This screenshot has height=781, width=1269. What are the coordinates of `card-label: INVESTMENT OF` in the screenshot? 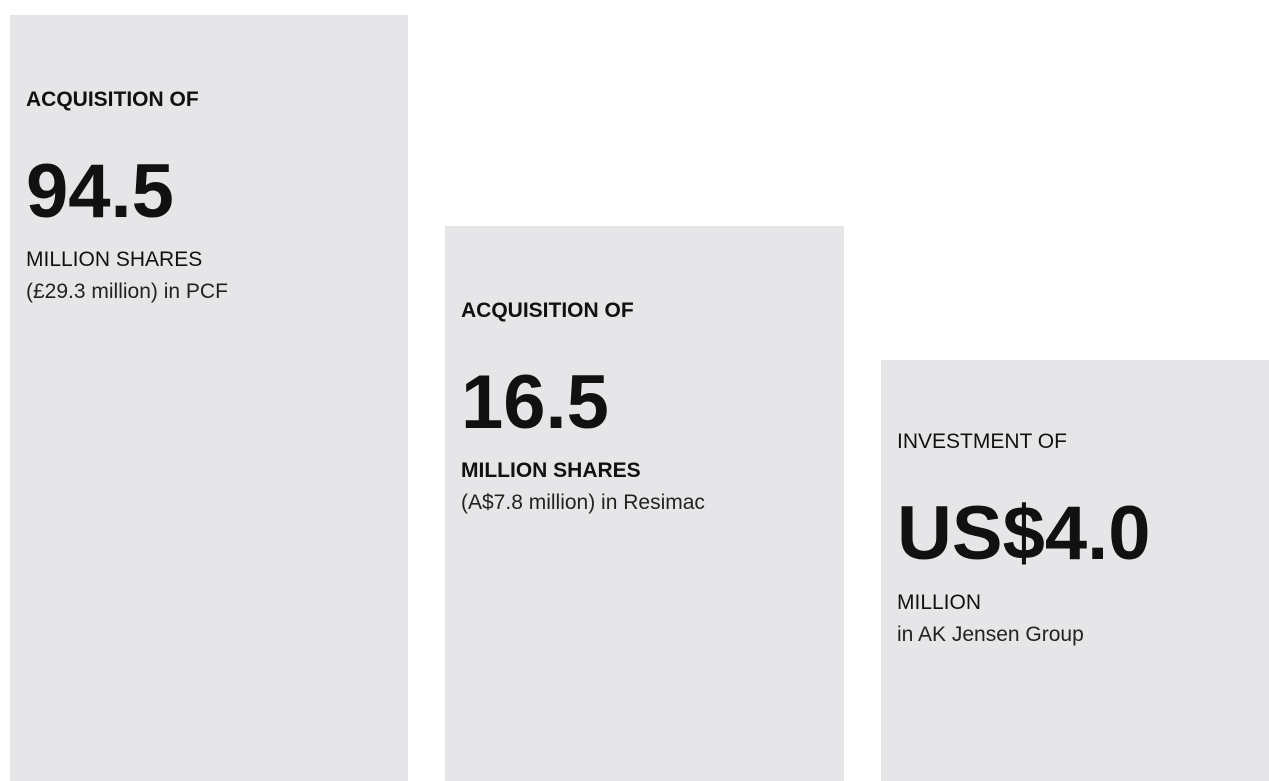 It's located at (982, 441).